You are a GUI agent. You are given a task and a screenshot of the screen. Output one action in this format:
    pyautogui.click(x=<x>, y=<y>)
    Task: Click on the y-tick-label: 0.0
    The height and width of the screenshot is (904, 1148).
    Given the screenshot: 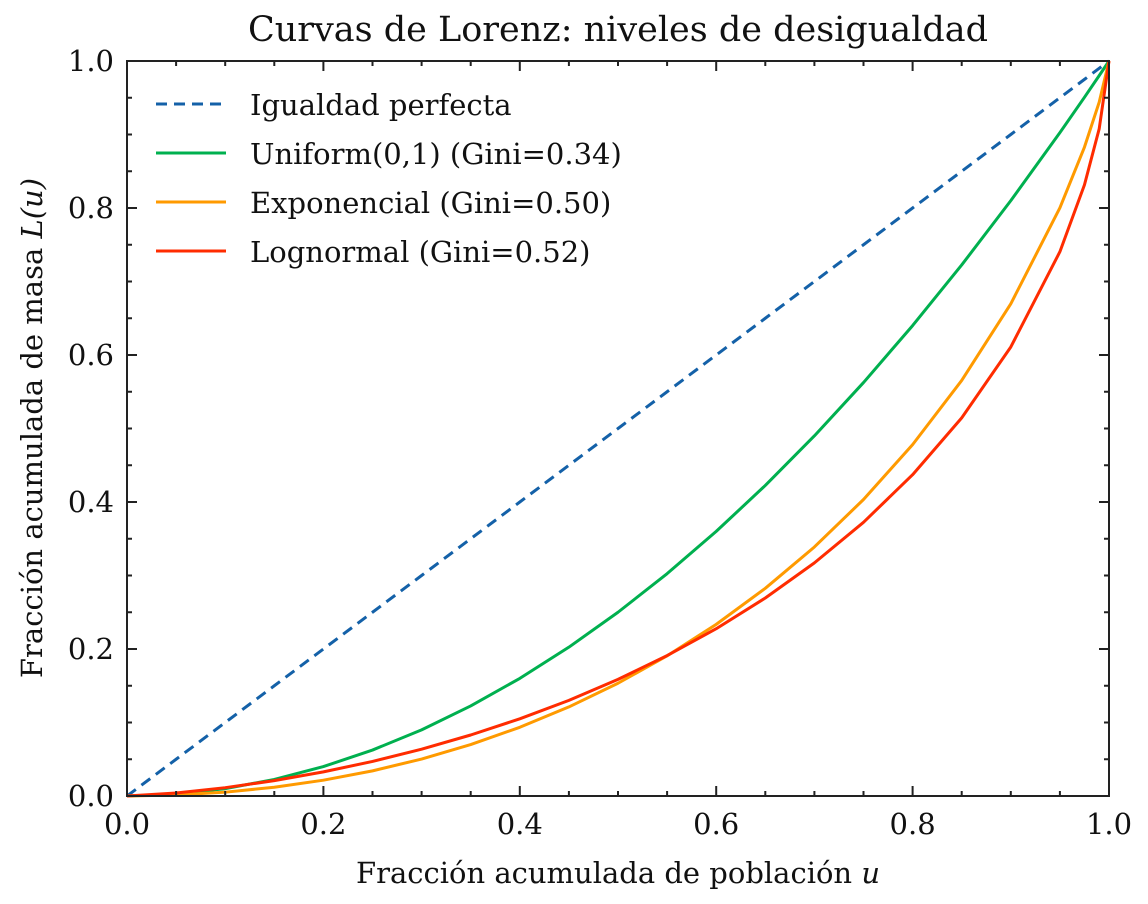 What is the action you would take?
    pyautogui.click(x=91, y=796)
    